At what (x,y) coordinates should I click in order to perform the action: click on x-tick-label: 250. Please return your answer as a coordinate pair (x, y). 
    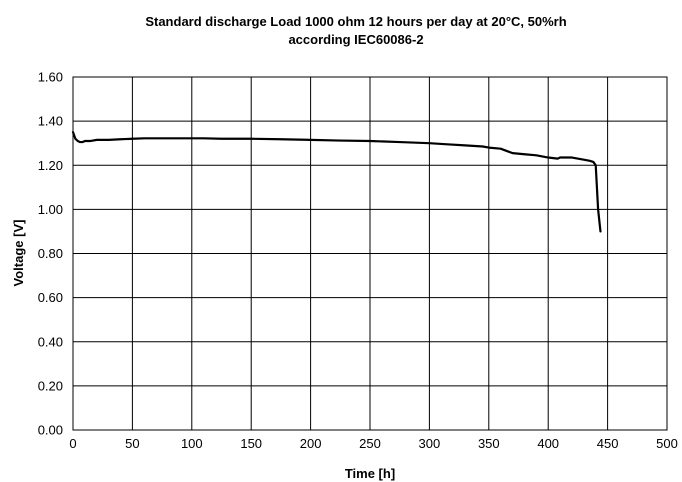
    Looking at the image, I should click on (370, 443).